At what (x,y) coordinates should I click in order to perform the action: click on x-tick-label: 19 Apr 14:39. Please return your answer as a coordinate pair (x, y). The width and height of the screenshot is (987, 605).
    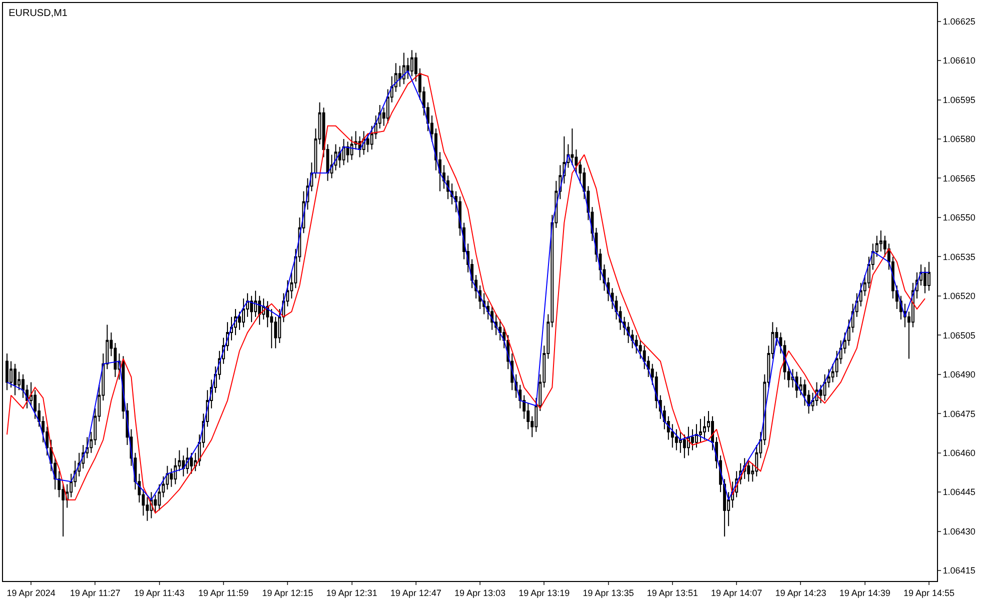
    Looking at the image, I should click on (864, 593).